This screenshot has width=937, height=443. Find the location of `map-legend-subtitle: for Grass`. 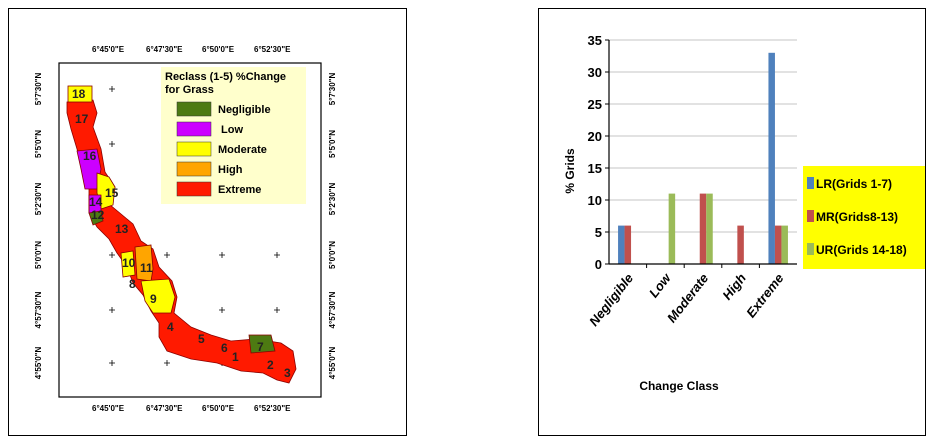

map-legend-subtitle: for Grass is located at coordinates (189, 90).